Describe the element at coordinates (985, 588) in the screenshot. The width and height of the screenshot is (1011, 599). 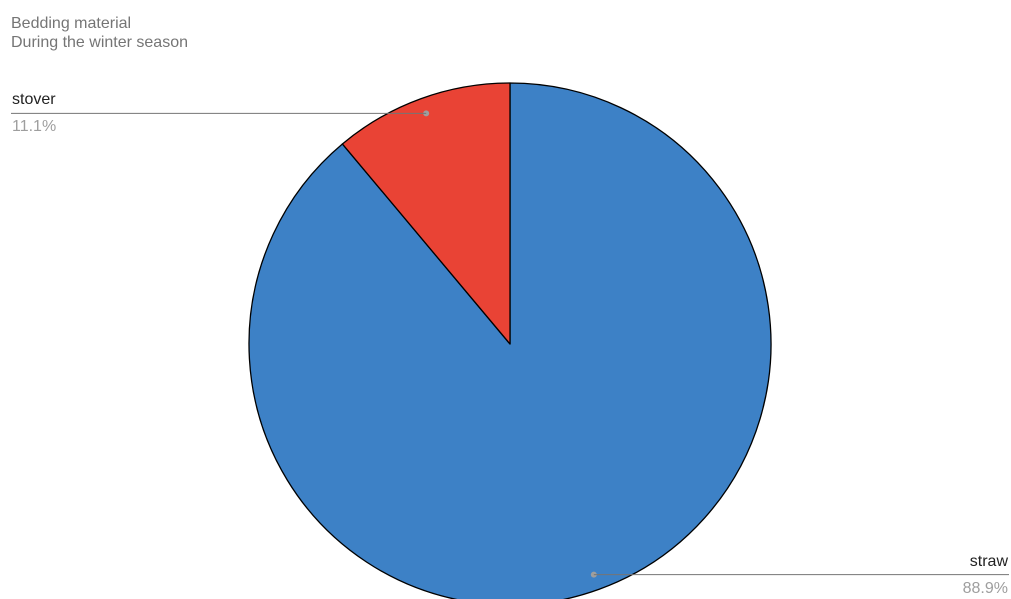
I see `slice-percent-straw: 88.9%` at that location.